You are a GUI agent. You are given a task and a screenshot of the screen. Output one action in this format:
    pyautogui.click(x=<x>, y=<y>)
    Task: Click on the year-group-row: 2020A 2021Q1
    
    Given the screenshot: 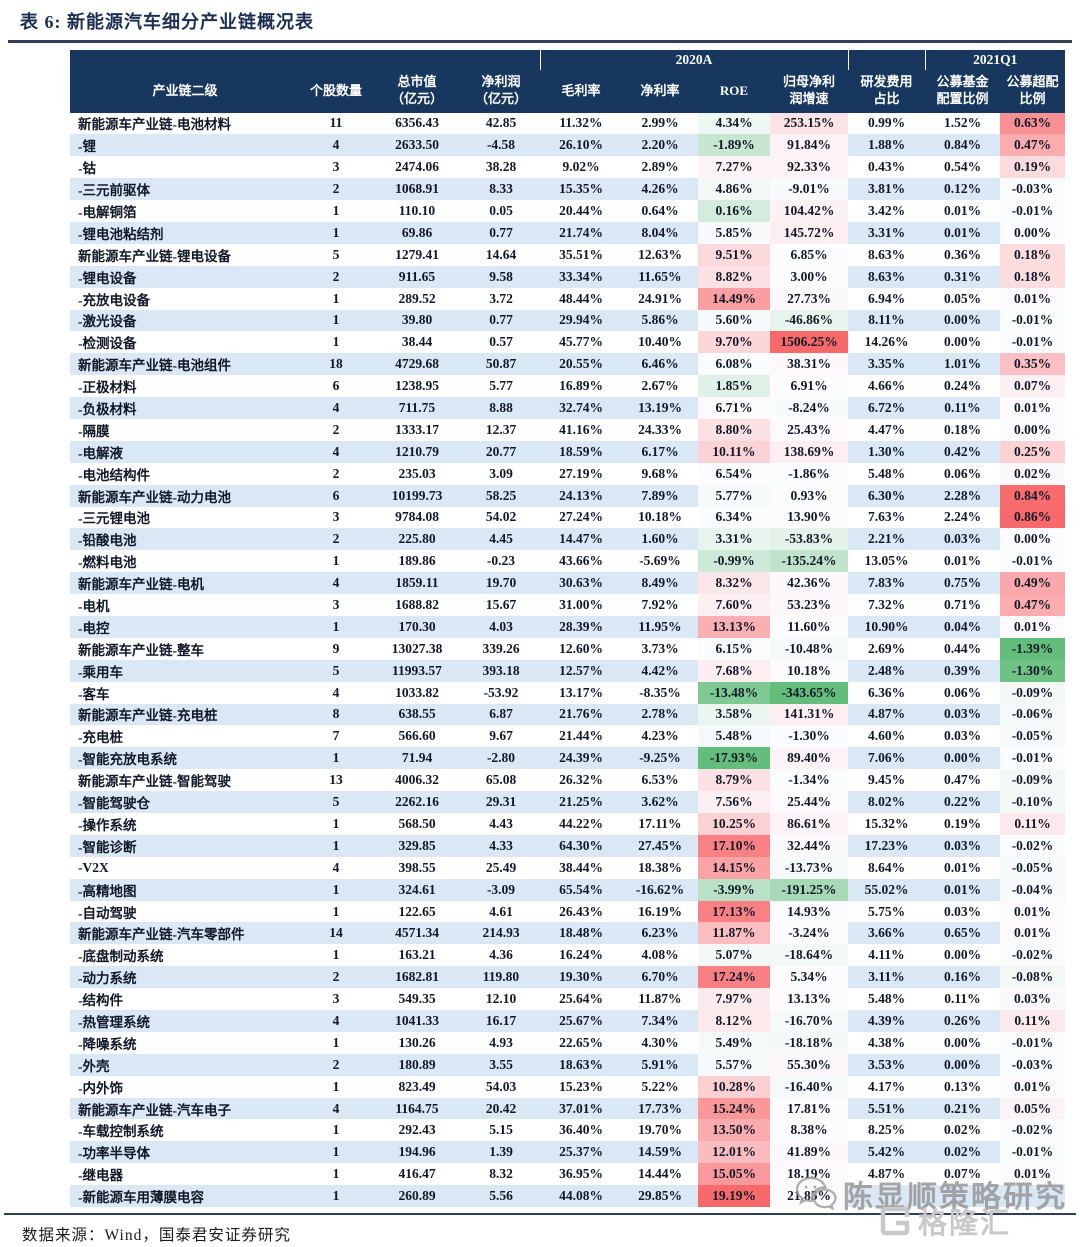 What is the action you would take?
    pyautogui.click(x=568, y=59)
    